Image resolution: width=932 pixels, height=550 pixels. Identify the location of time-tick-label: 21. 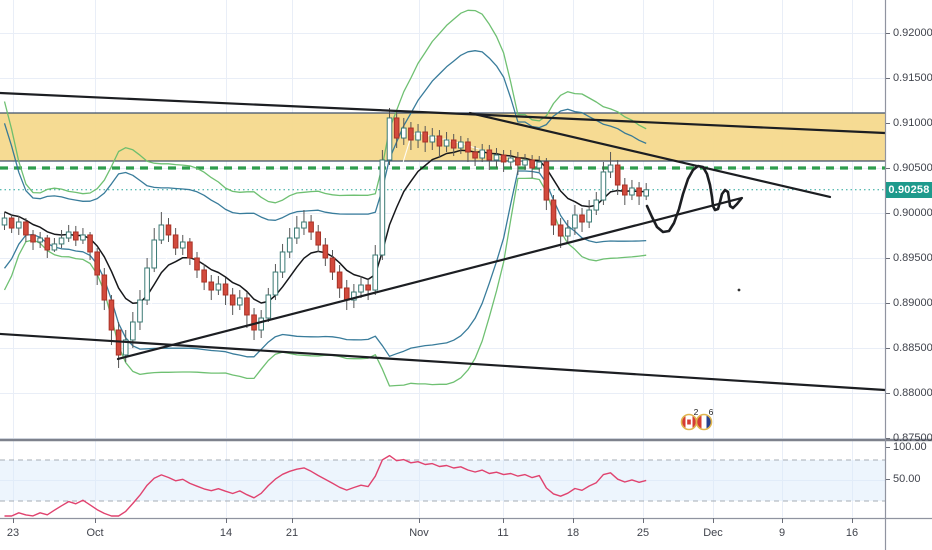
(292, 533).